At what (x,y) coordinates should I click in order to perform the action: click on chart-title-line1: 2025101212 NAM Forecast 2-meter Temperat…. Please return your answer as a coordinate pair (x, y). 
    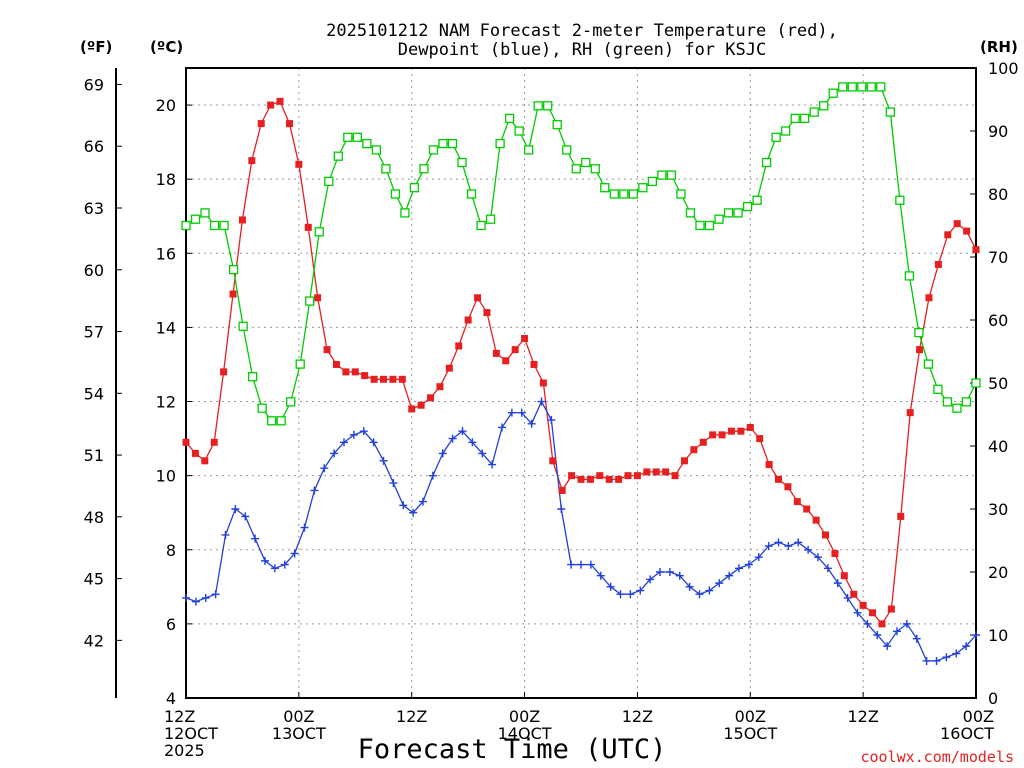
    Looking at the image, I should click on (582, 31).